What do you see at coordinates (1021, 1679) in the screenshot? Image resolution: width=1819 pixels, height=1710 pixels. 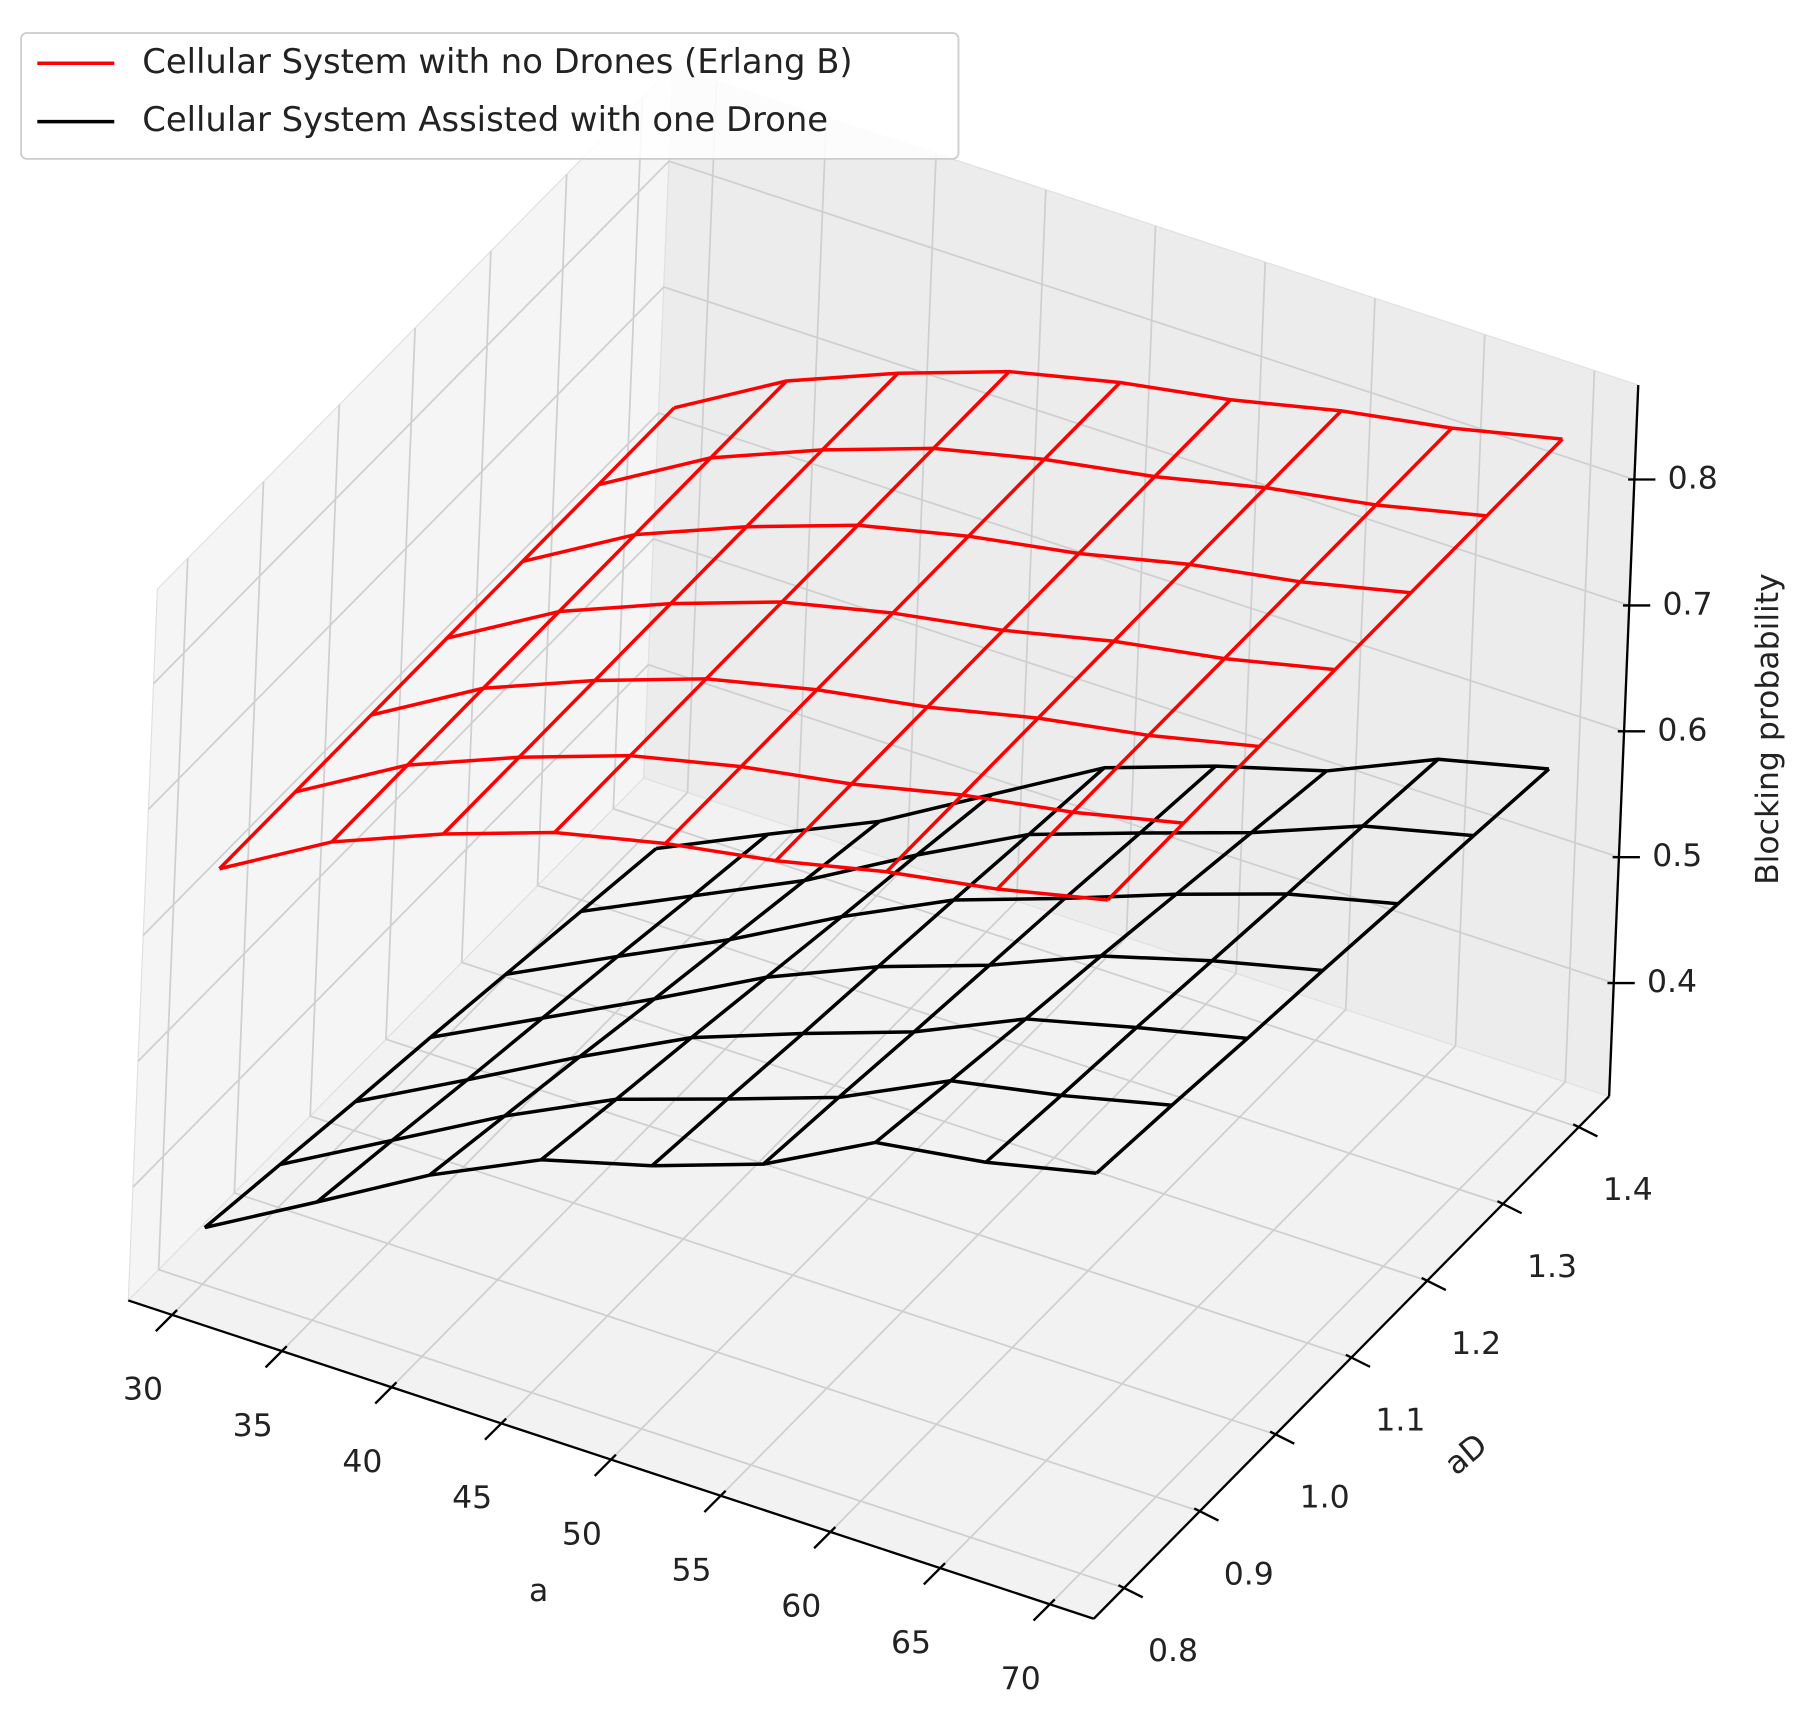 I see `tick-label: 70` at bounding box center [1021, 1679].